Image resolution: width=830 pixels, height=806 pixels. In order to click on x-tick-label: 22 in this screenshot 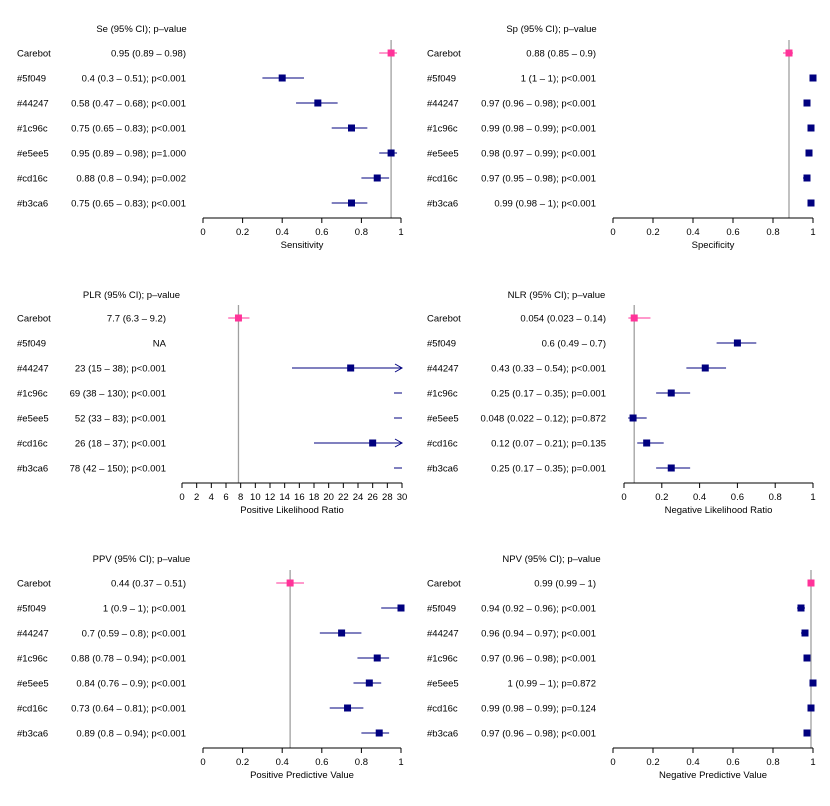, I will do `click(343, 497)`.